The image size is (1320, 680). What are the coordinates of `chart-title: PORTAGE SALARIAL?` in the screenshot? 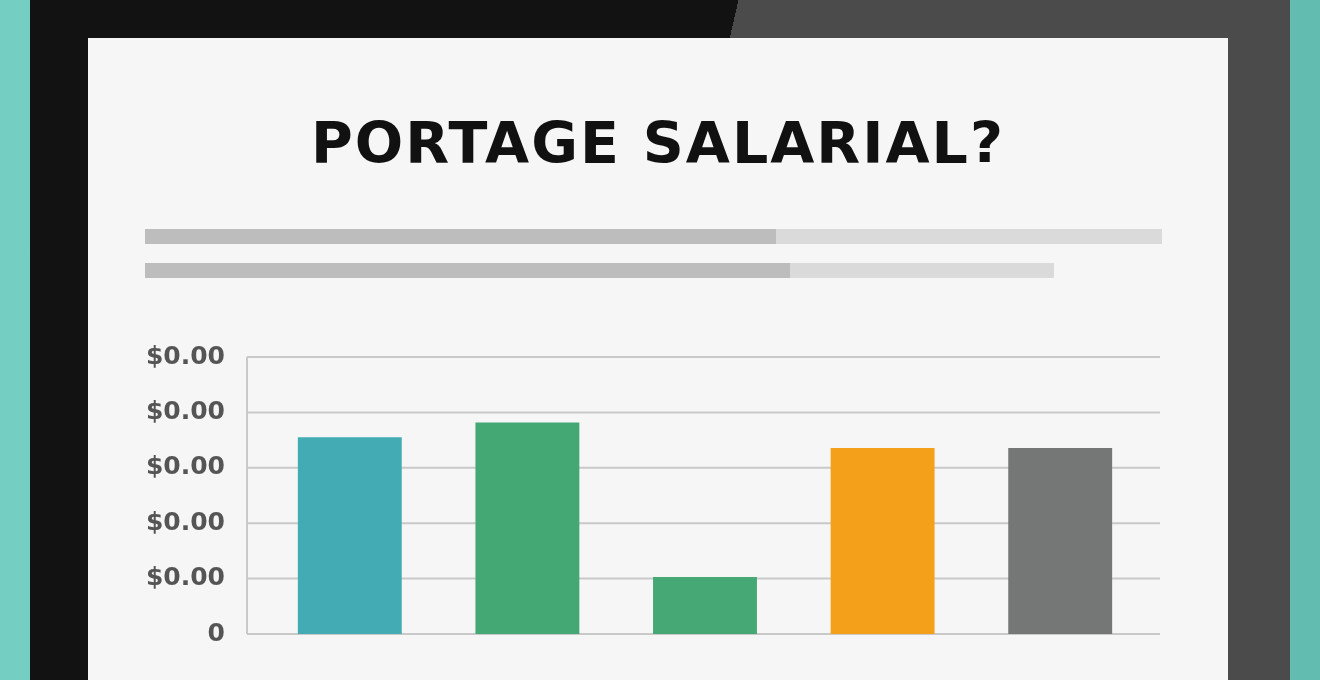 It's located at (658, 143).